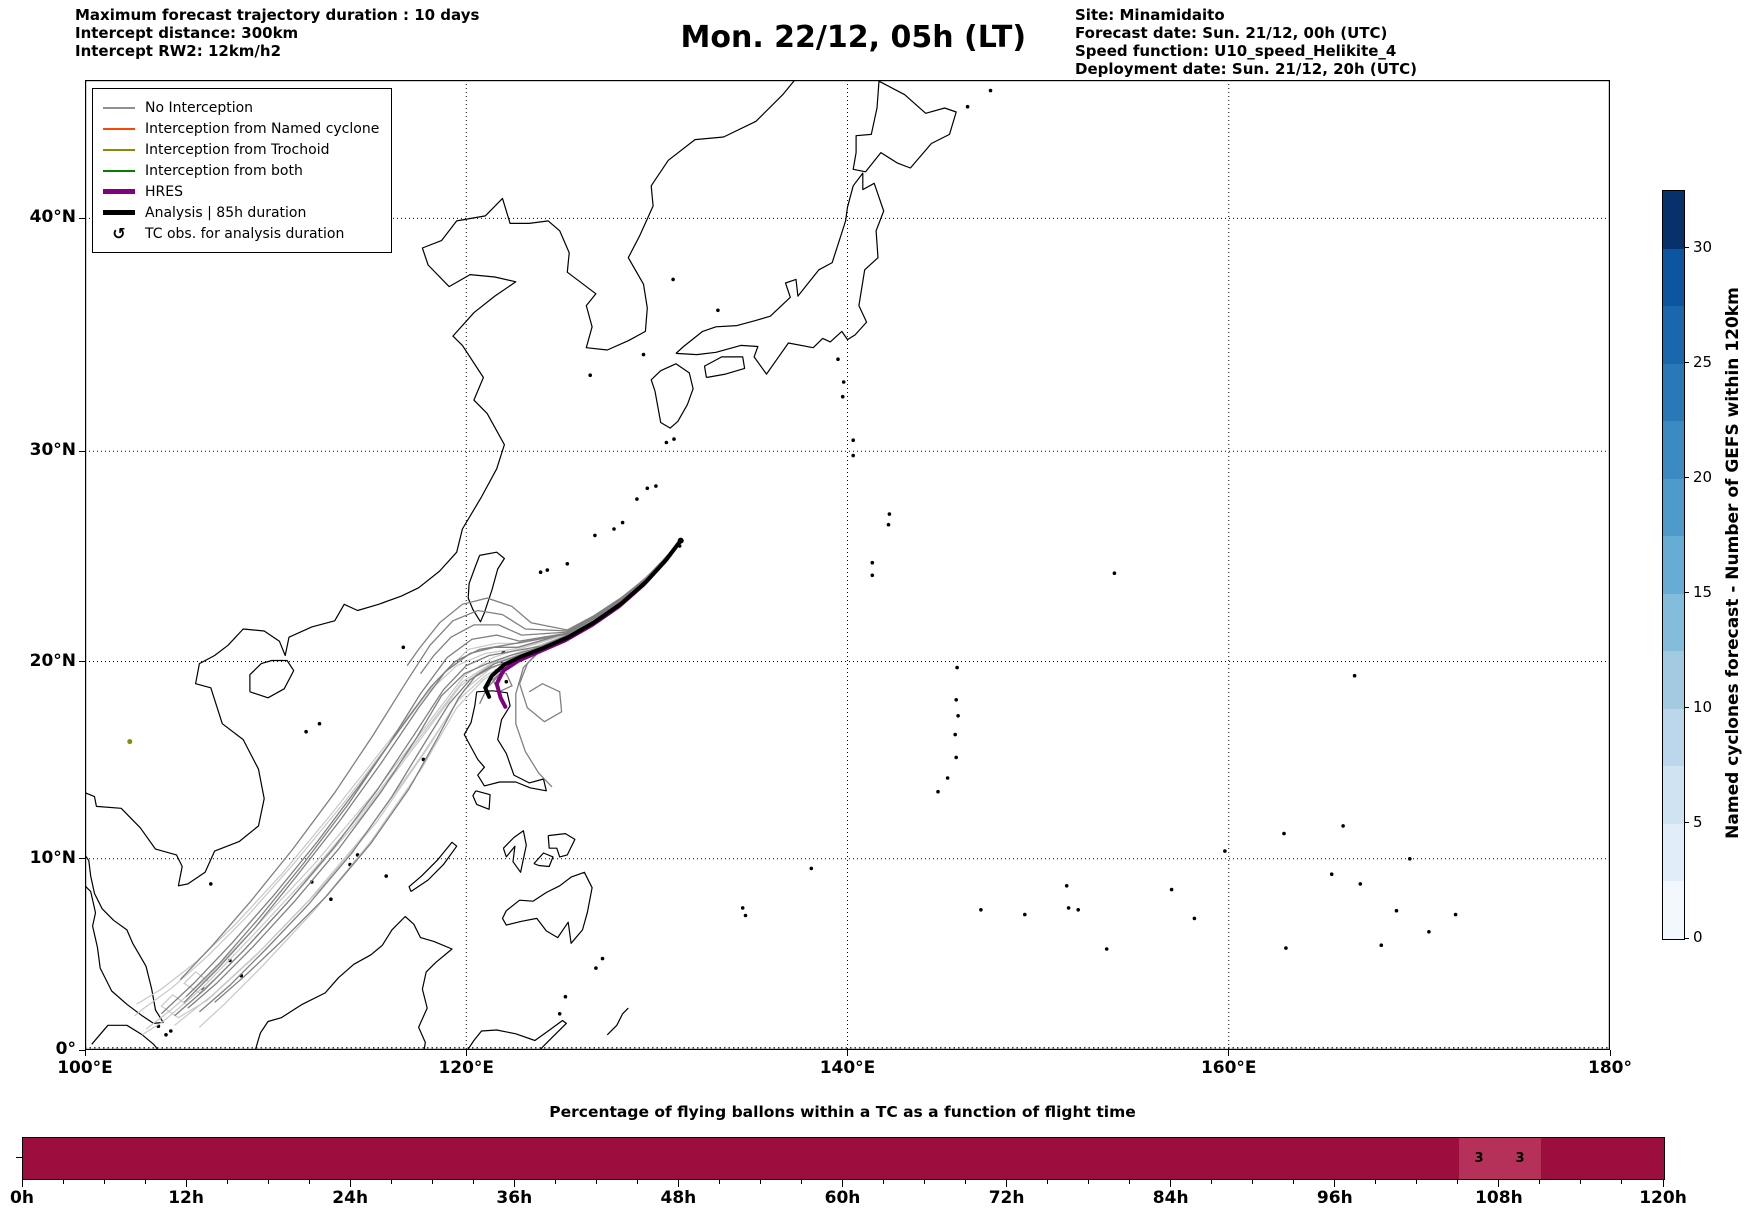 The height and width of the screenshot is (1213, 1748). I want to click on x-tick-mark, so click(85, 1053).